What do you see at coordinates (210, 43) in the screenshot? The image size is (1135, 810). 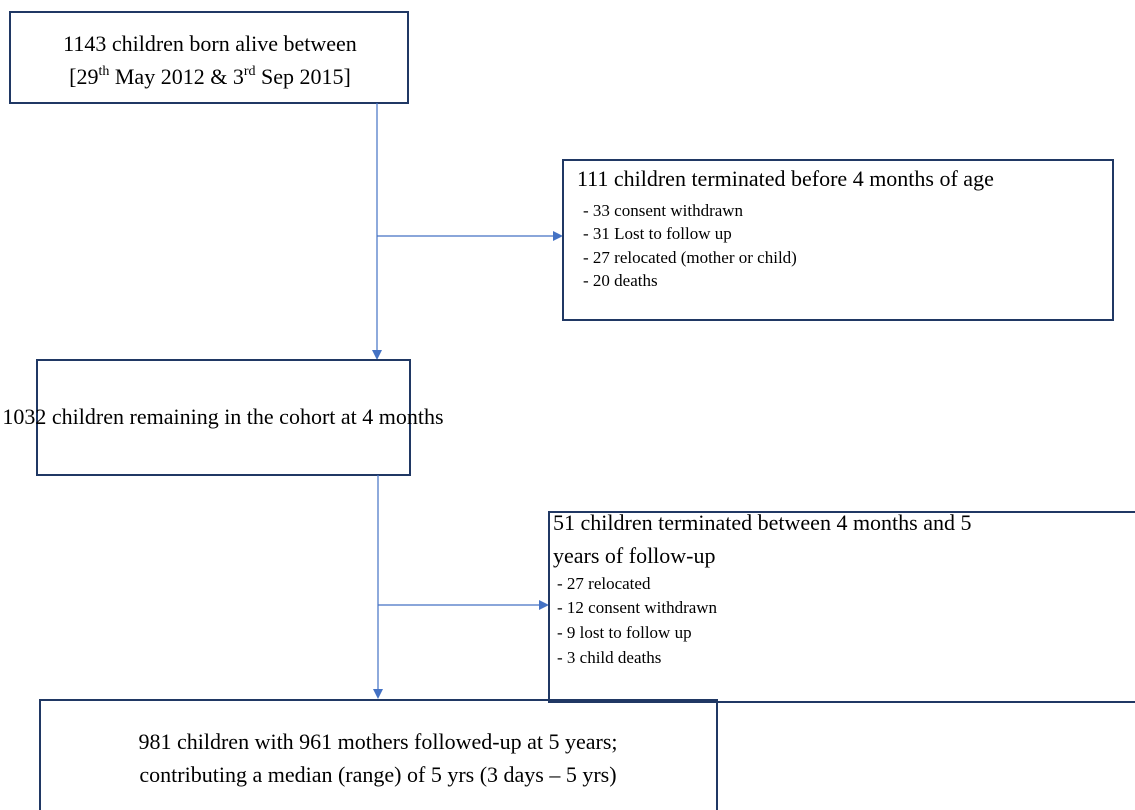 I see `box-text: 1143 children born alive between` at bounding box center [210, 43].